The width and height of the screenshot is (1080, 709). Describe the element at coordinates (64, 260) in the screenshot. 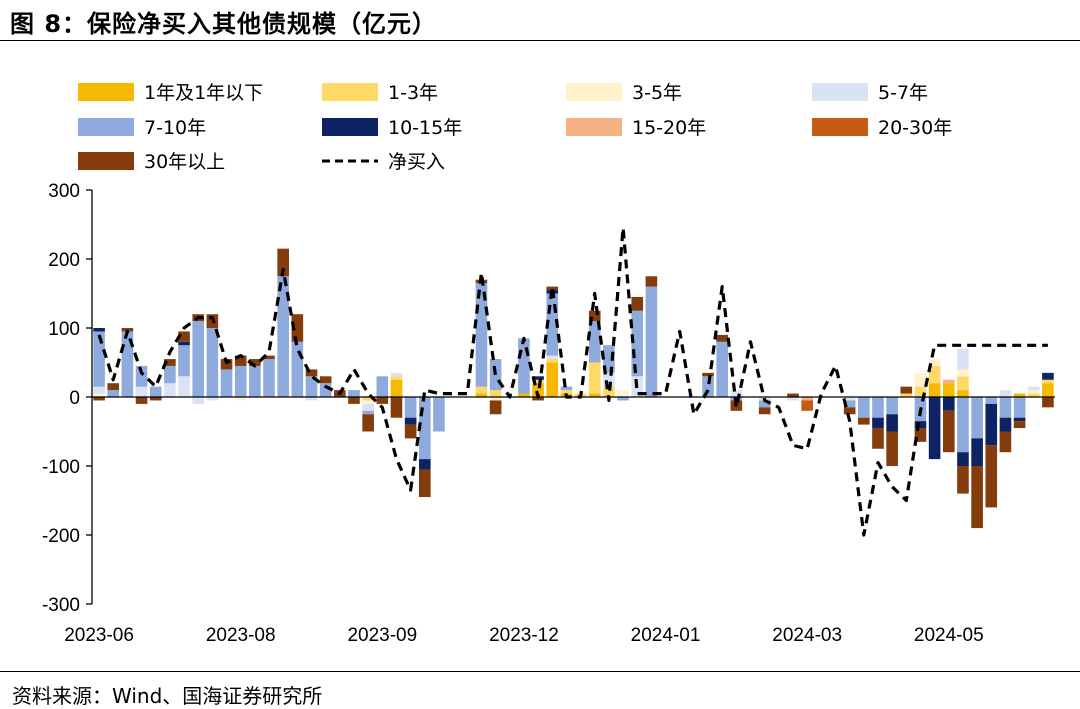

I see `y-tick-label: 200` at that location.